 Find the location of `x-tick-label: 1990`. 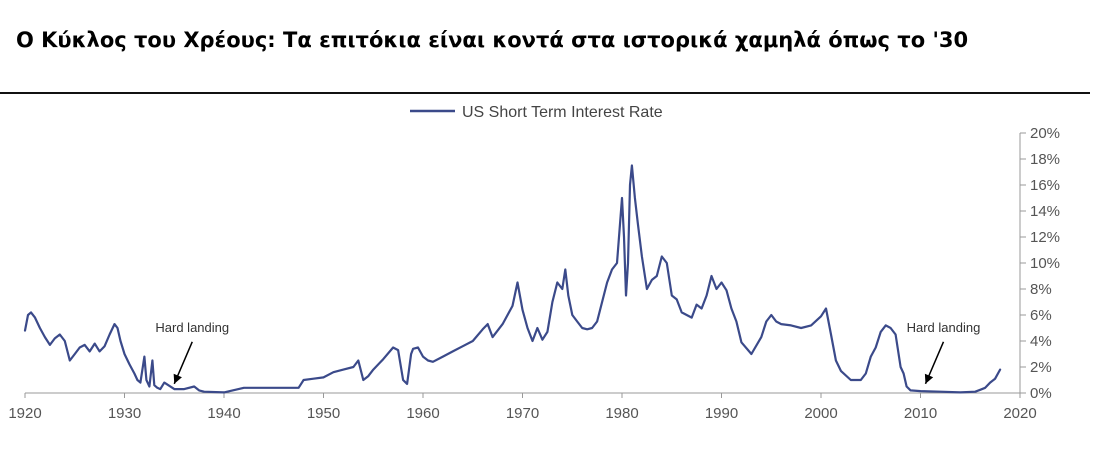

x-tick-label: 1990 is located at coordinates (721, 413).